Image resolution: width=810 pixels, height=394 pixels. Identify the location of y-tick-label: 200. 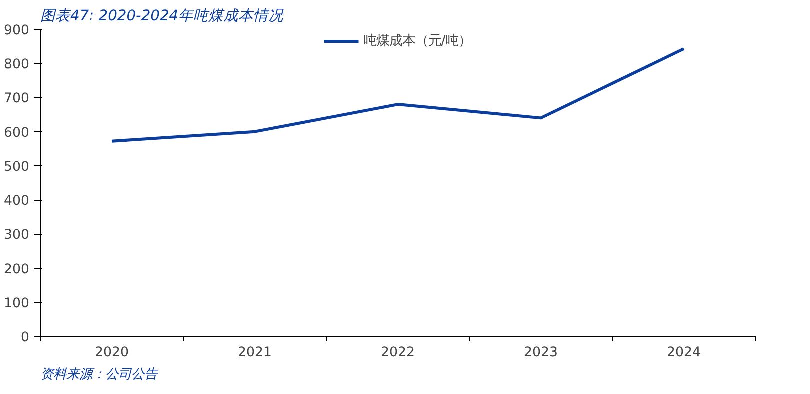
(17, 270).